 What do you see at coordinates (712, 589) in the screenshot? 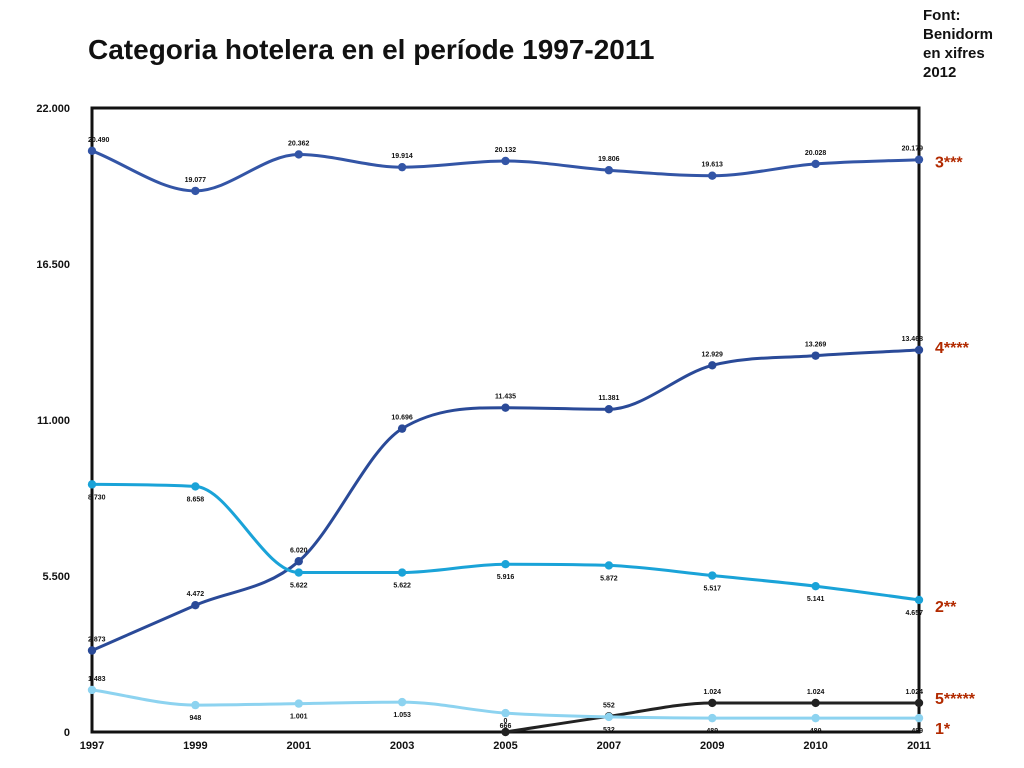
I see `data-label-2-stars: 5.517` at bounding box center [712, 589].